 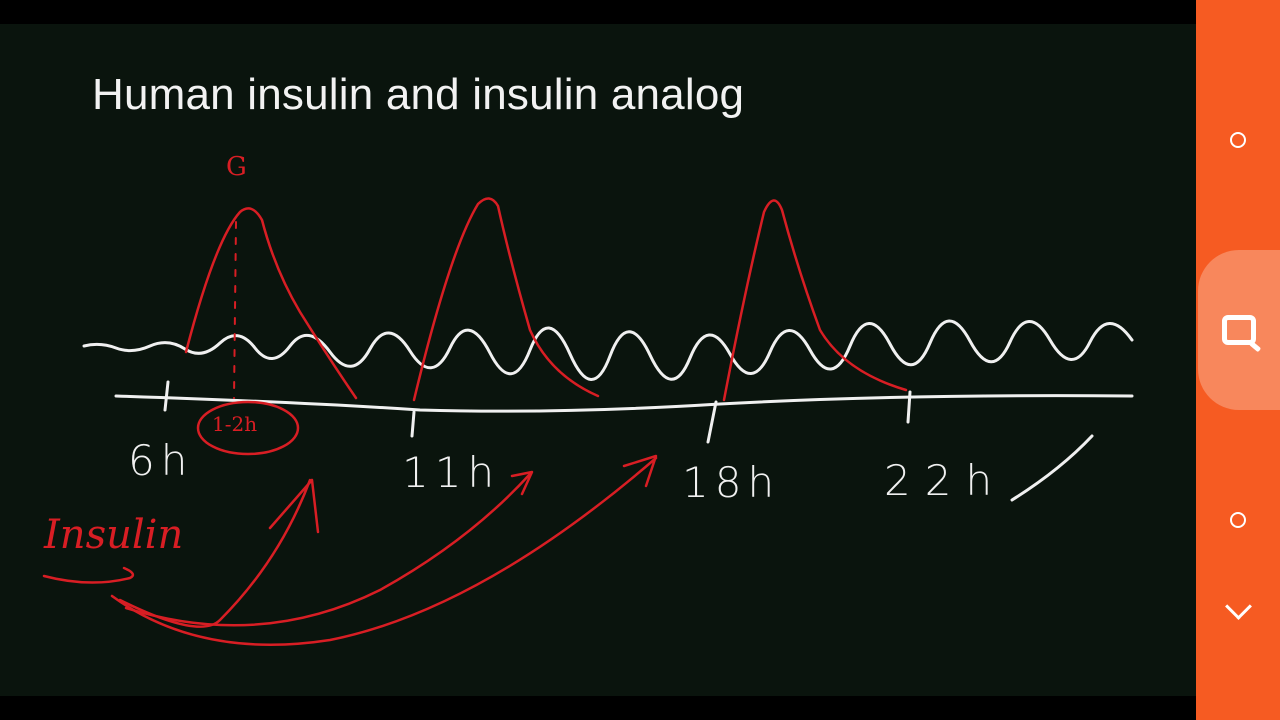 I want to click on arrow-head-6h, so click(x=294, y=506).